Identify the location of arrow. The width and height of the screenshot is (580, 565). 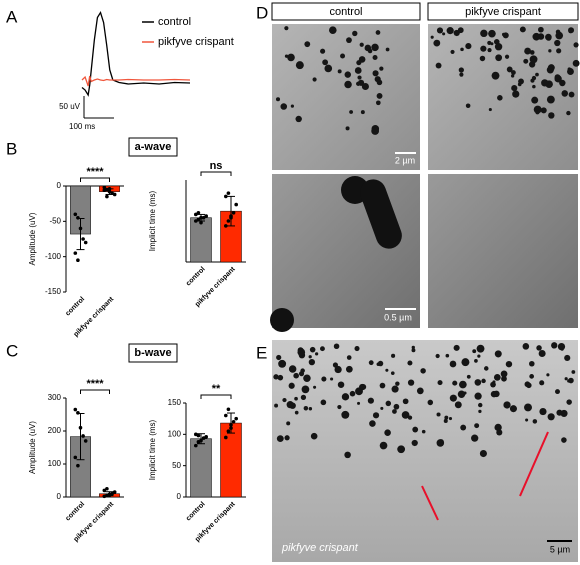
(430, 503).